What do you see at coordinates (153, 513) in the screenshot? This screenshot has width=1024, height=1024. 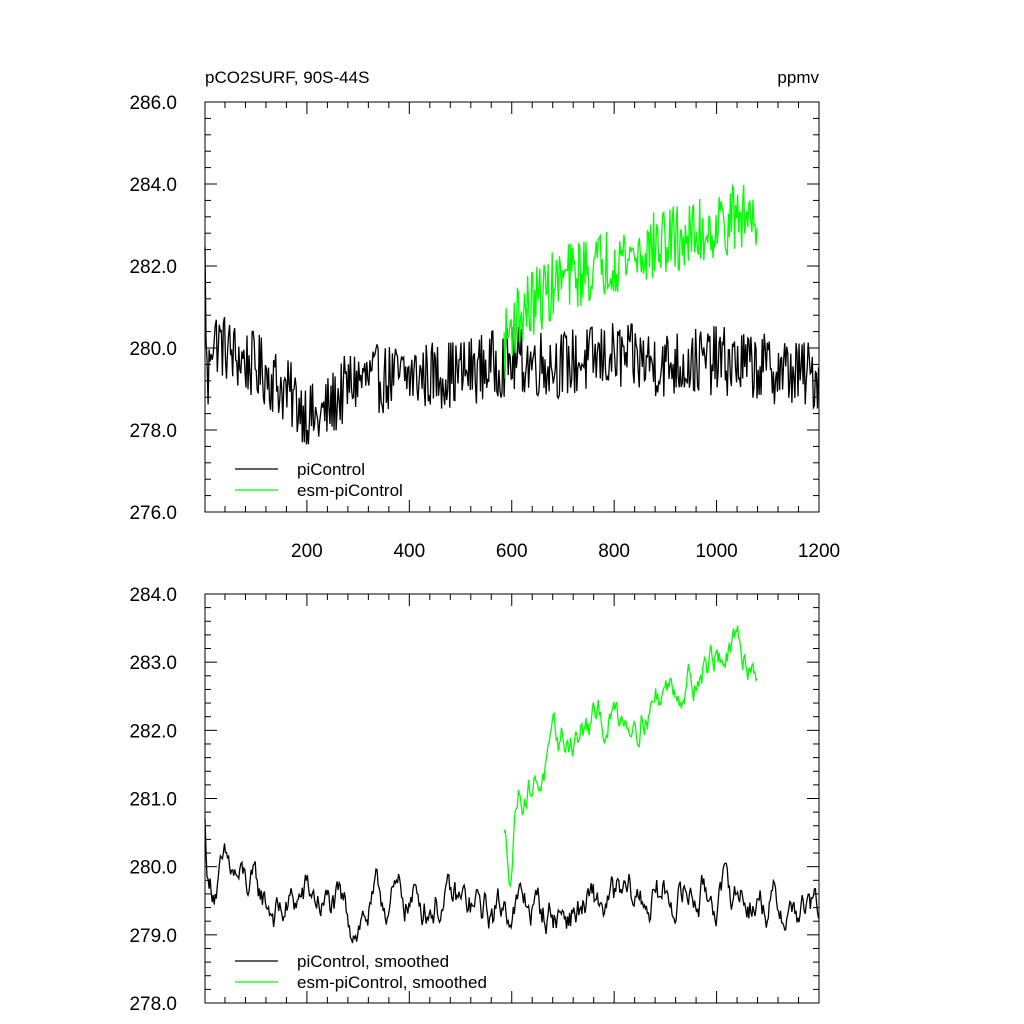 I see `y-tick-label: 276.0` at bounding box center [153, 513].